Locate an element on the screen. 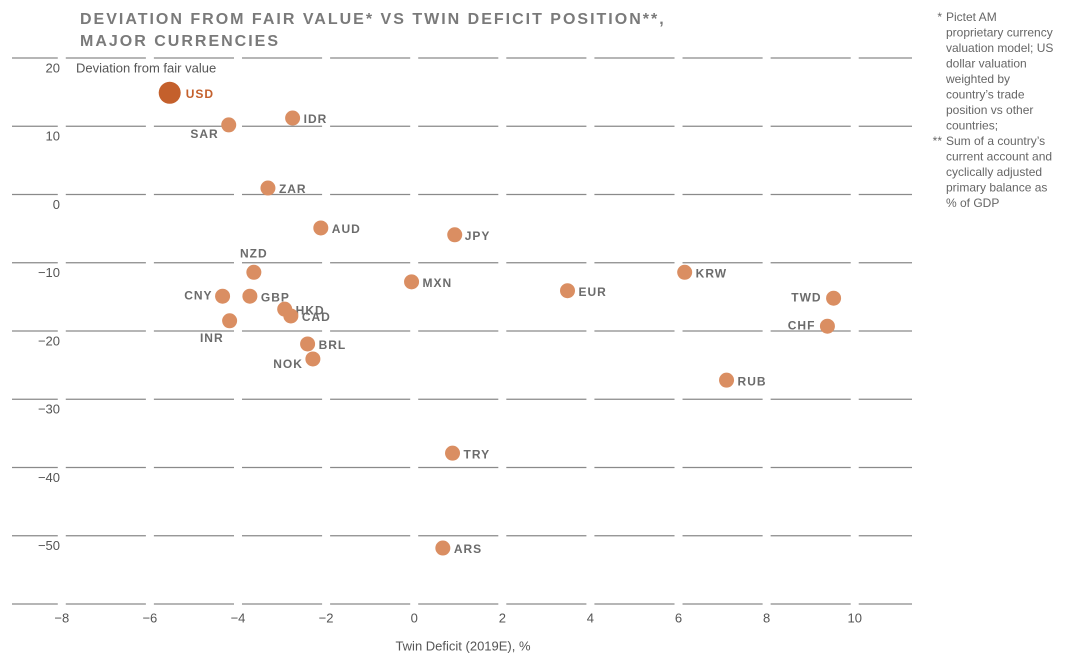 This screenshot has width=1079, height=656. footnote: countries; is located at coordinates (972, 126).